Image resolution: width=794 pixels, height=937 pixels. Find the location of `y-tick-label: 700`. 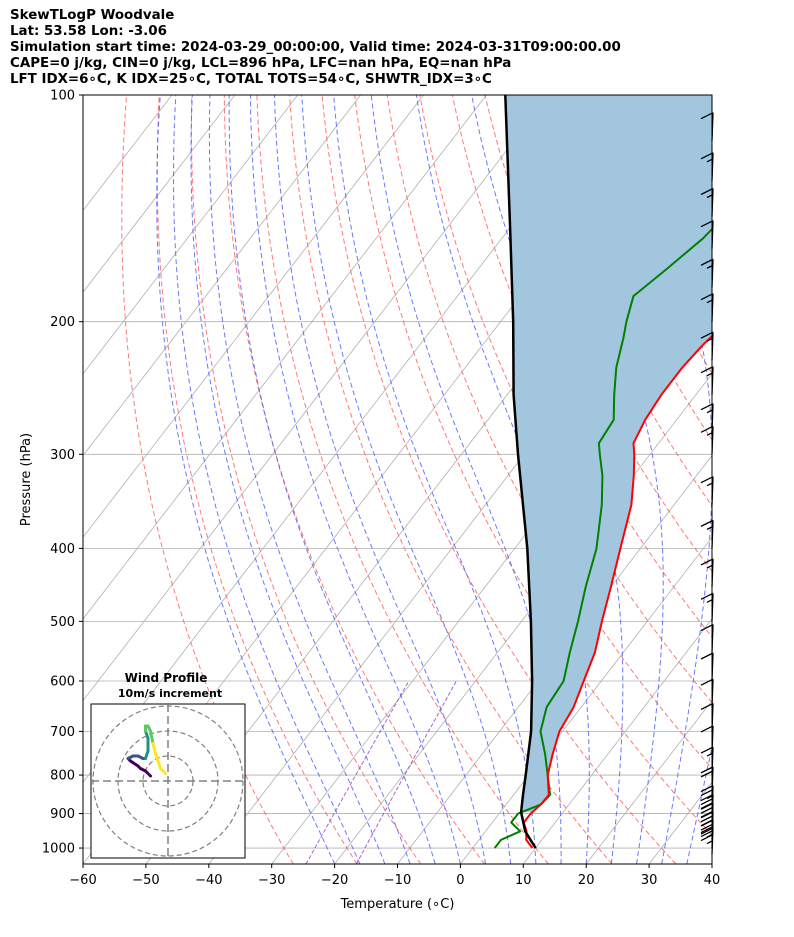

y-tick-label: 700 is located at coordinates (62, 732).